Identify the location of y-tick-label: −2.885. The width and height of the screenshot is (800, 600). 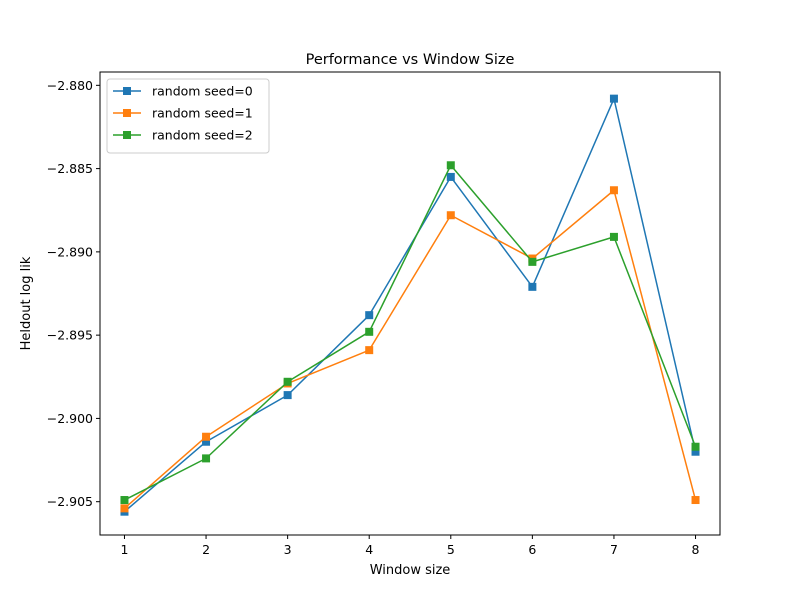
(70, 168).